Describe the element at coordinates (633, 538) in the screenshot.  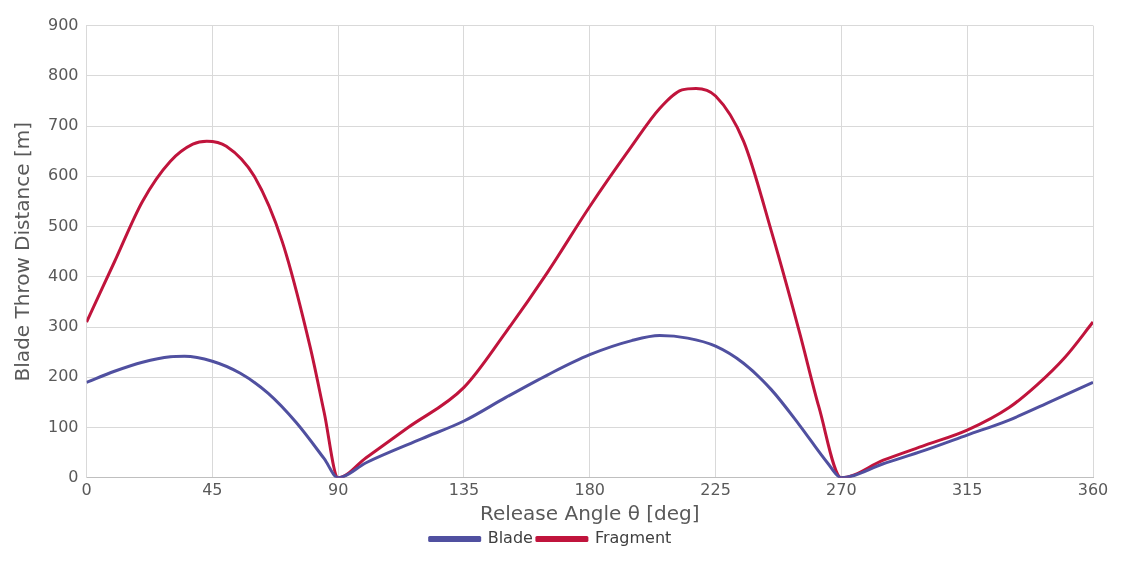
I see `legend-label: Fragment` at that location.